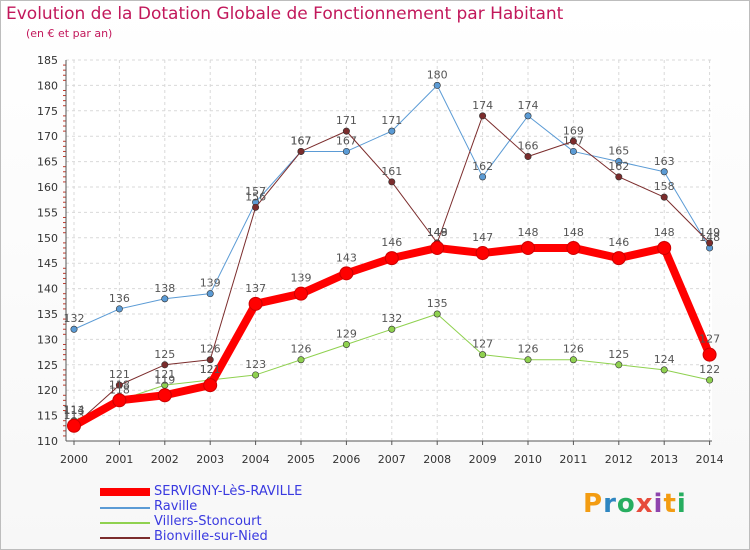 The image size is (750, 550). I want to click on data-label-villers-stoncourt: 121, so click(164, 374).